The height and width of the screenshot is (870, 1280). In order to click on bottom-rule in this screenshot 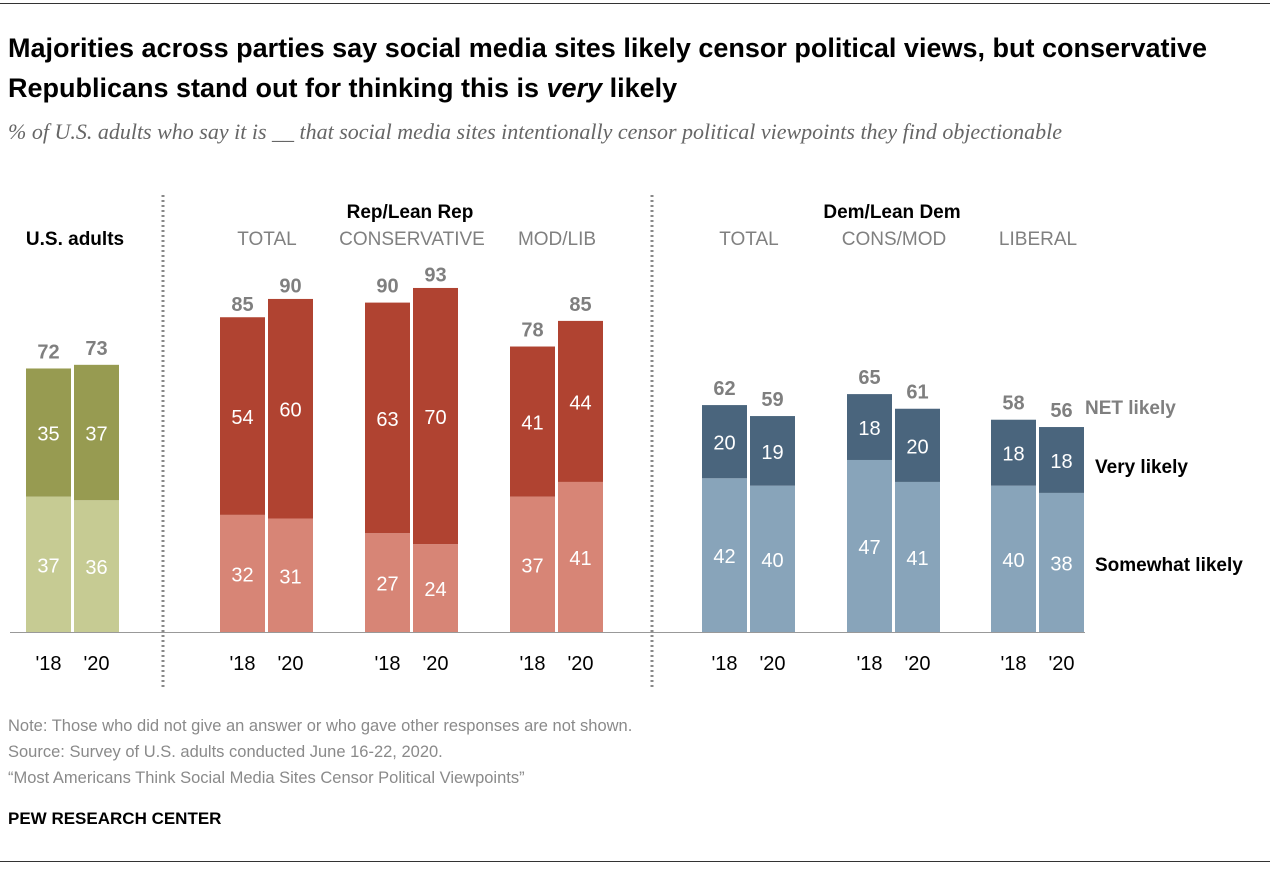, I will do `click(635, 861)`.